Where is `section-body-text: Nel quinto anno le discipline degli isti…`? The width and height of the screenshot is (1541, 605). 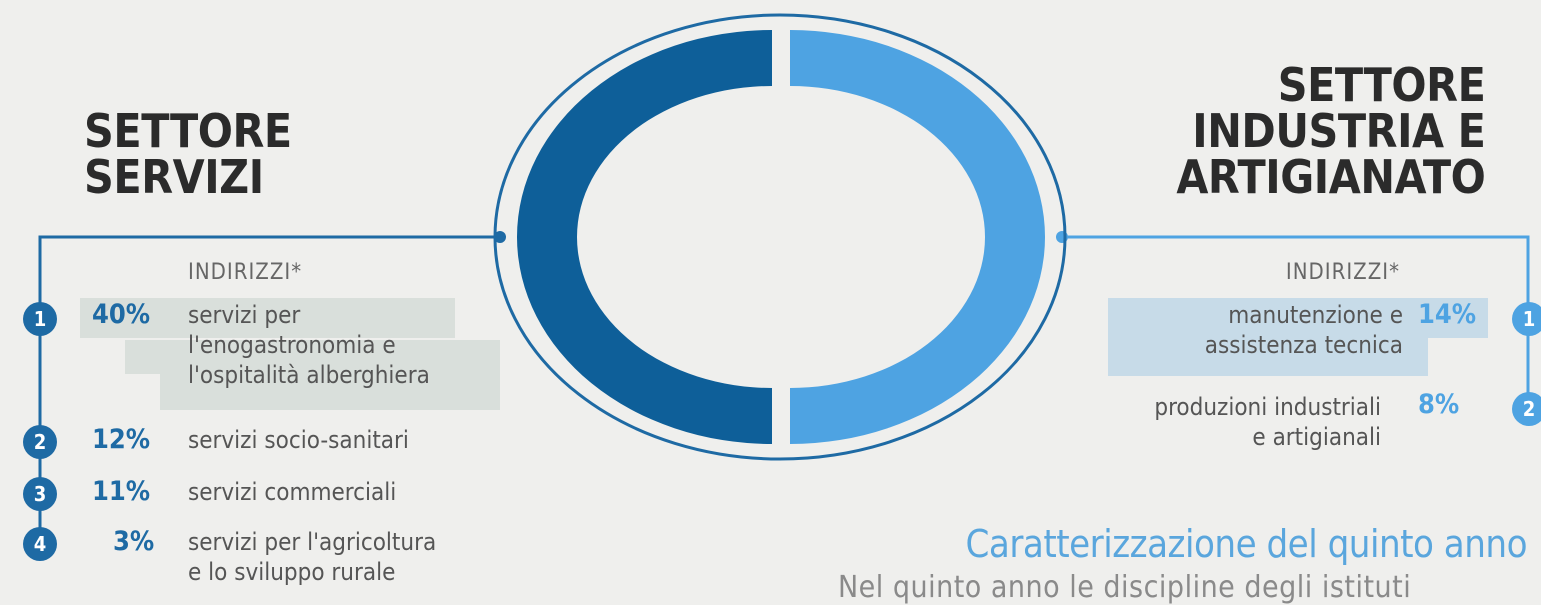 section-body-text: Nel quinto anno le discipline degli isti… is located at coordinates (1125, 587).